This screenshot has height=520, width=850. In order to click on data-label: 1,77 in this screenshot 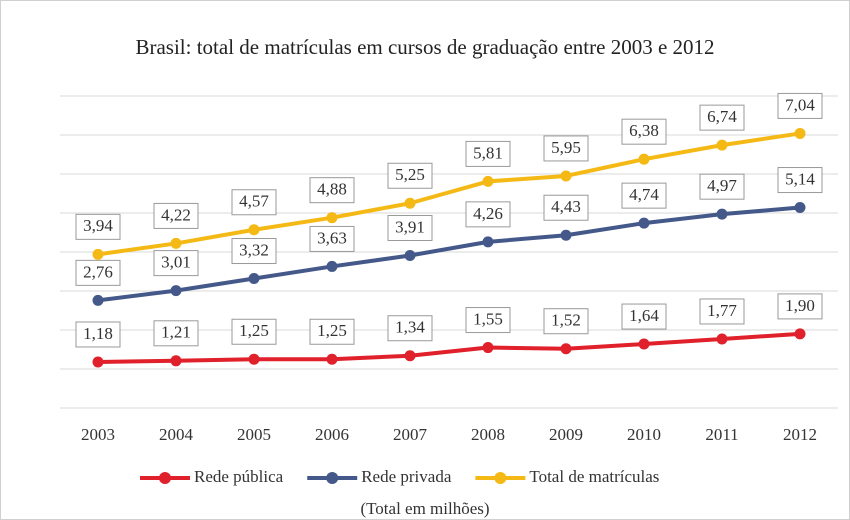, I will do `click(722, 310)`.